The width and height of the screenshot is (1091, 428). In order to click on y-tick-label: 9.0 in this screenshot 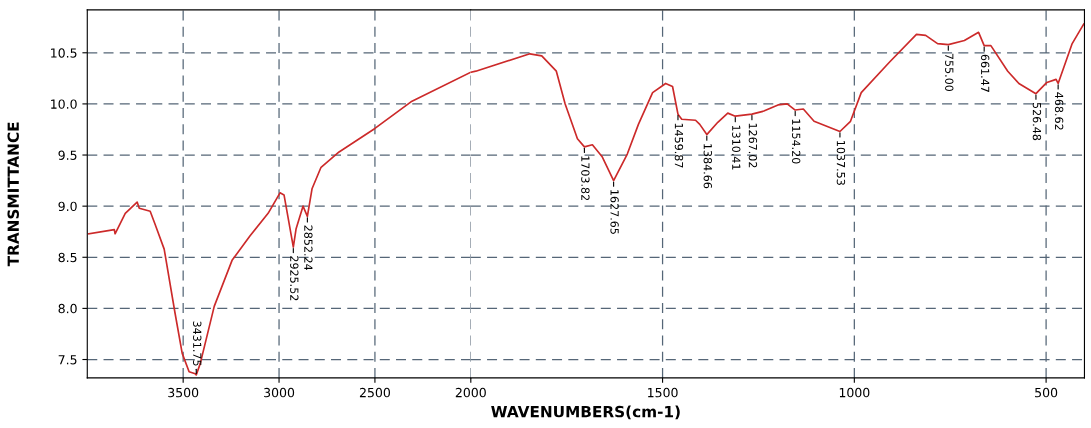, I will do `click(67, 206)`.